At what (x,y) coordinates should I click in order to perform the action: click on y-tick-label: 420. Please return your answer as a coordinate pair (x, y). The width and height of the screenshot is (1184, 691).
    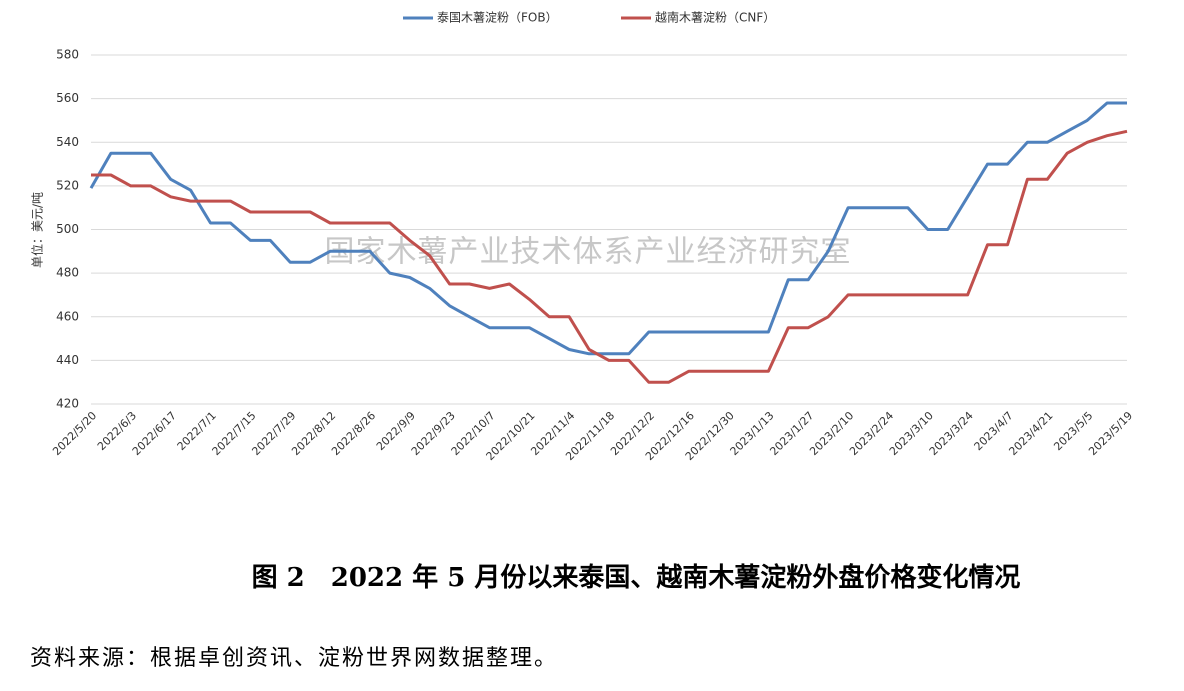
    Looking at the image, I should click on (67, 404).